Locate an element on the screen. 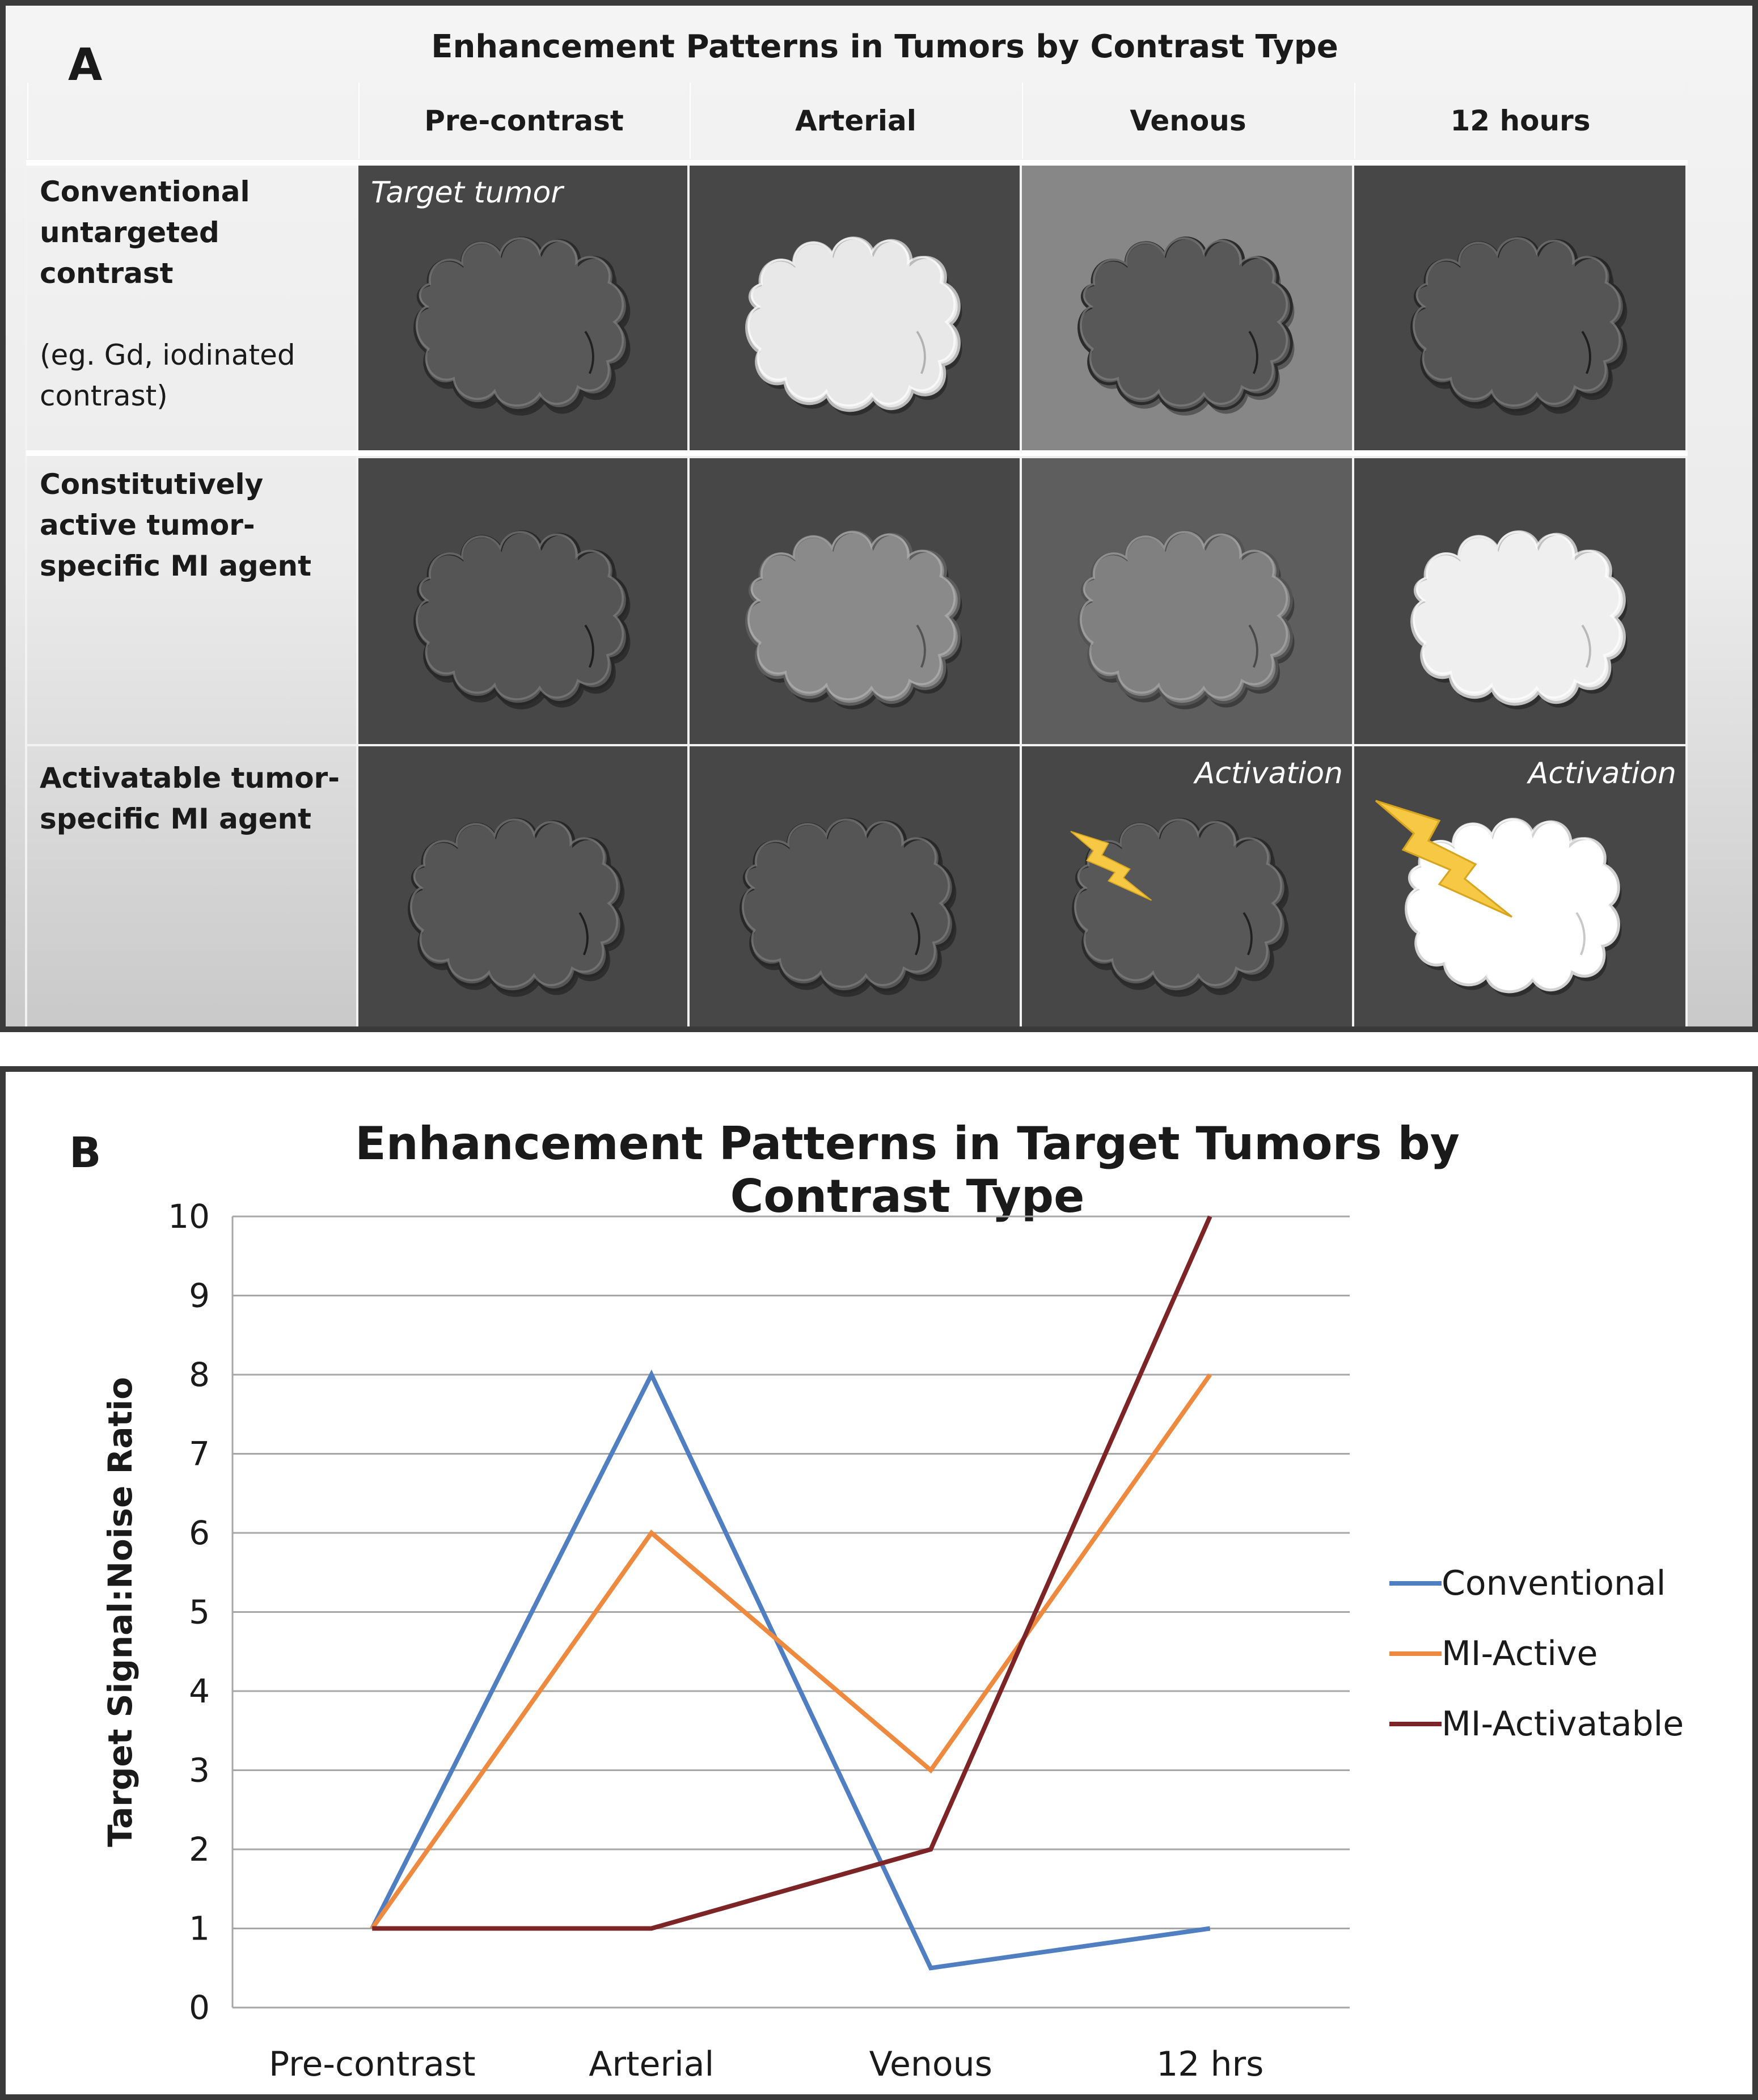 The height and width of the screenshot is (2100, 1758). panel-a-letter: A is located at coordinates (86, 65).